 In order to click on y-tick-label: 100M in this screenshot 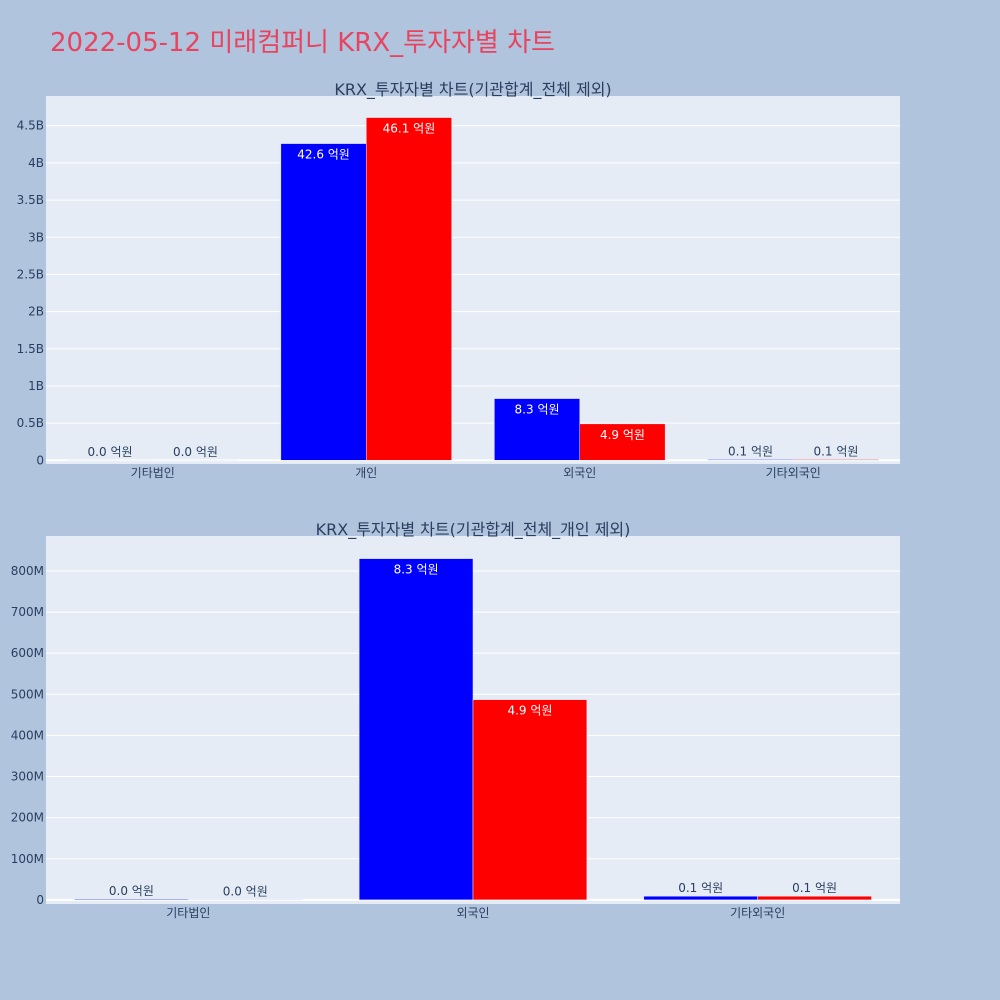, I will do `click(27, 859)`.